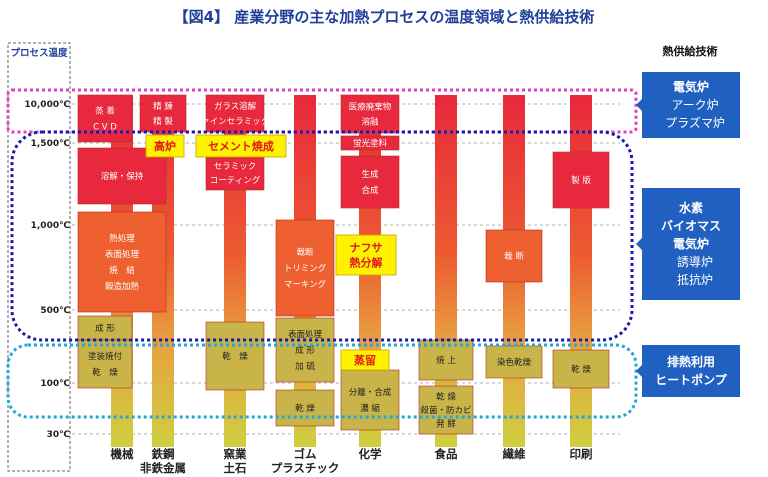 This screenshot has height=477, width=768. I want to click on y-tick-label: 500℃, so click(55, 311).